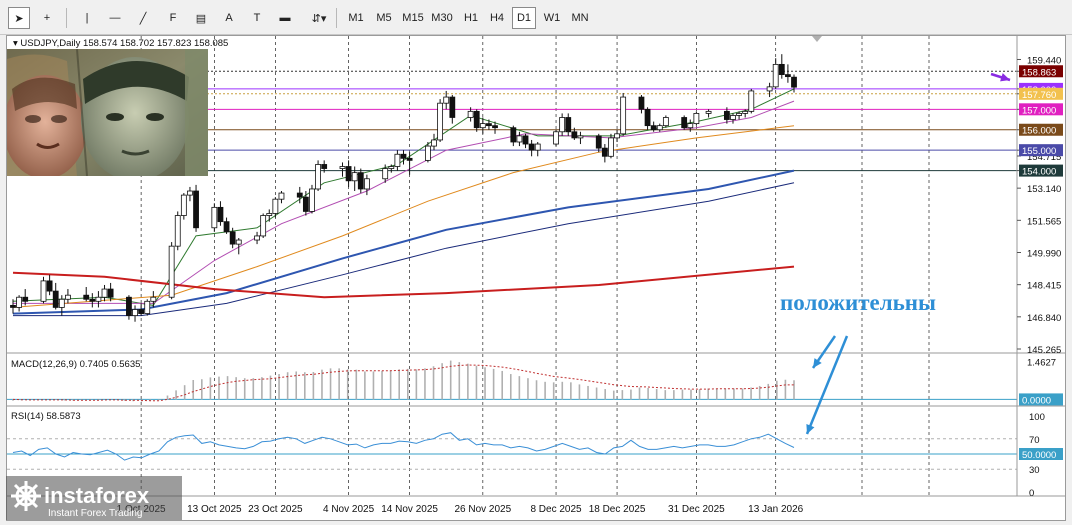  What do you see at coordinates (1034, 440) in the screenshot?
I see `rsi-tick-label: 70` at bounding box center [1034, 440].